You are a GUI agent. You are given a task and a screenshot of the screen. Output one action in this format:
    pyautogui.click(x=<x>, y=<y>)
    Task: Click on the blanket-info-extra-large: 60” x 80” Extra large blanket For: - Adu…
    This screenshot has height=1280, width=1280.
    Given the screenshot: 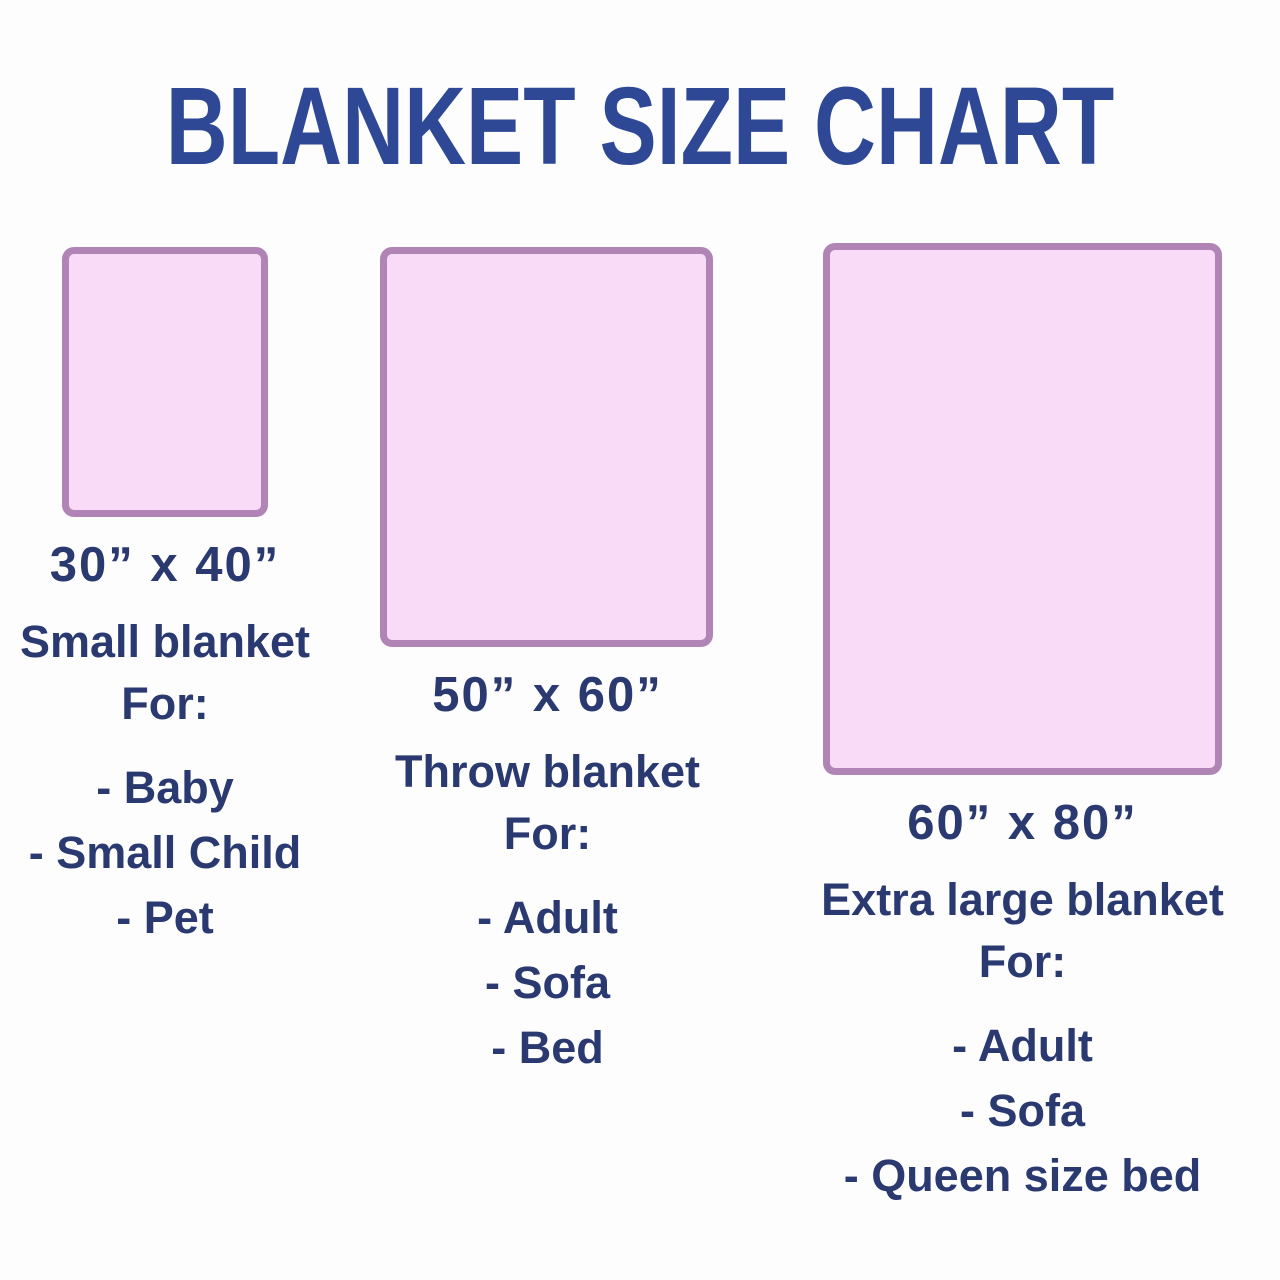 What is the action you would take?
    pyautogui.click(x=1022, y=1000)
    